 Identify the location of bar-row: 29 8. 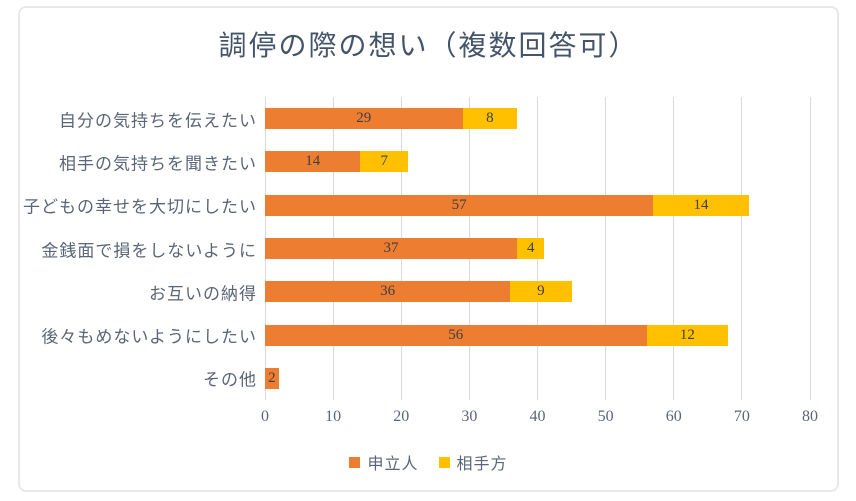
(537, 119).